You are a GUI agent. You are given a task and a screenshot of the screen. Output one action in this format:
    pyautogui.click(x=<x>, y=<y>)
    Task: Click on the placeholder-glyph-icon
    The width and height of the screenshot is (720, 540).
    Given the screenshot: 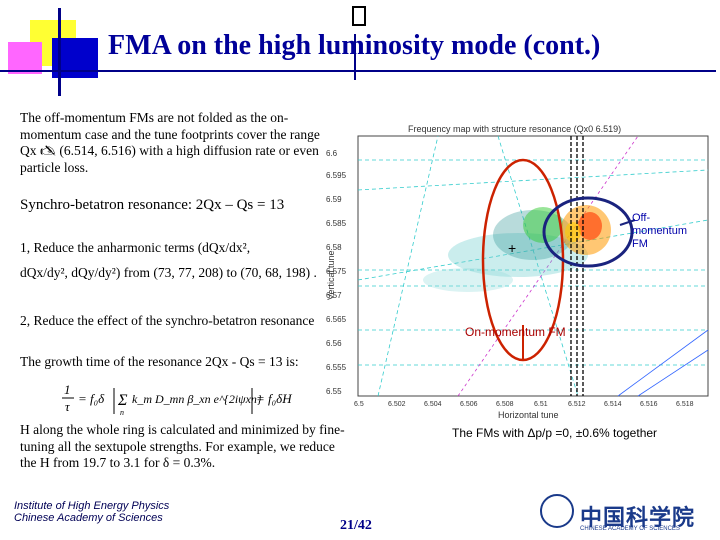 What is the action you would take?
    pyautogui.click(x=359, y=16)
    